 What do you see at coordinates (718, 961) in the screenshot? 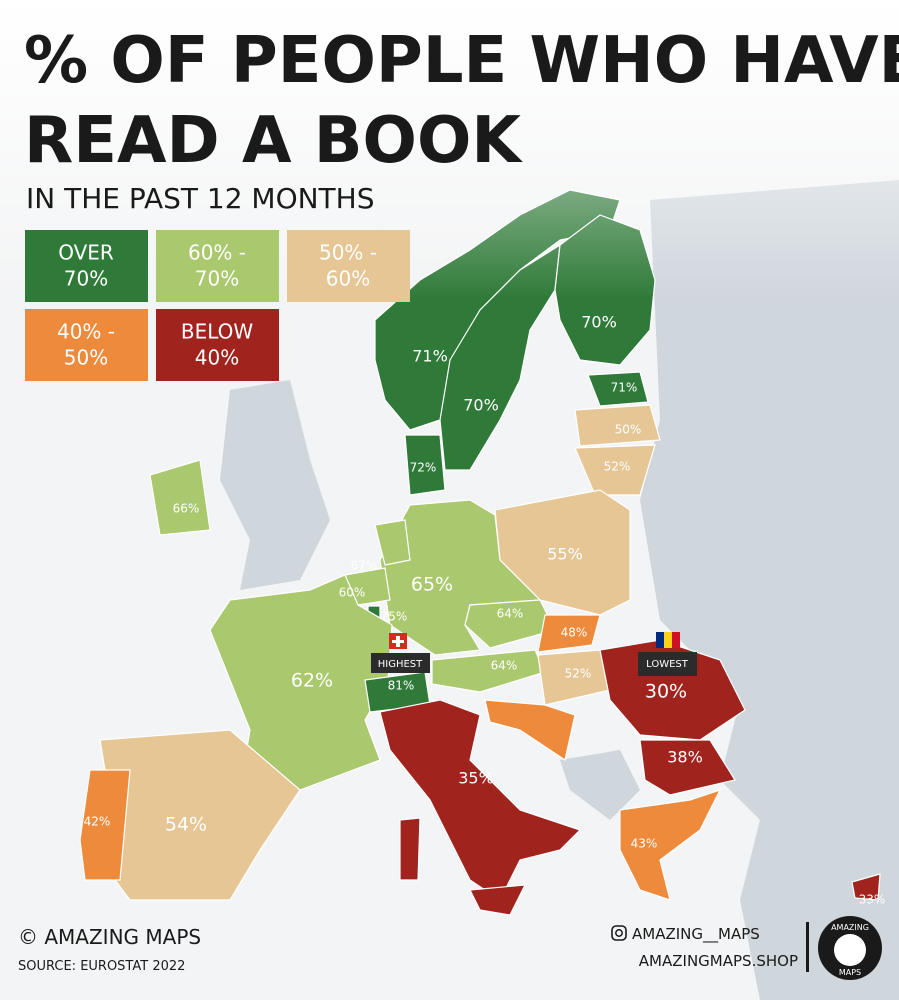
I see `shop-url: AMAZINGMAPS.SHOP` at bounding box center [718, 961].